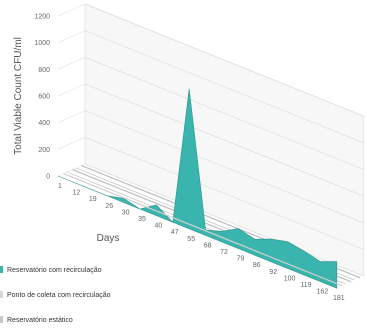  I want to click on x-tick-label: 12, so click(77, 193).